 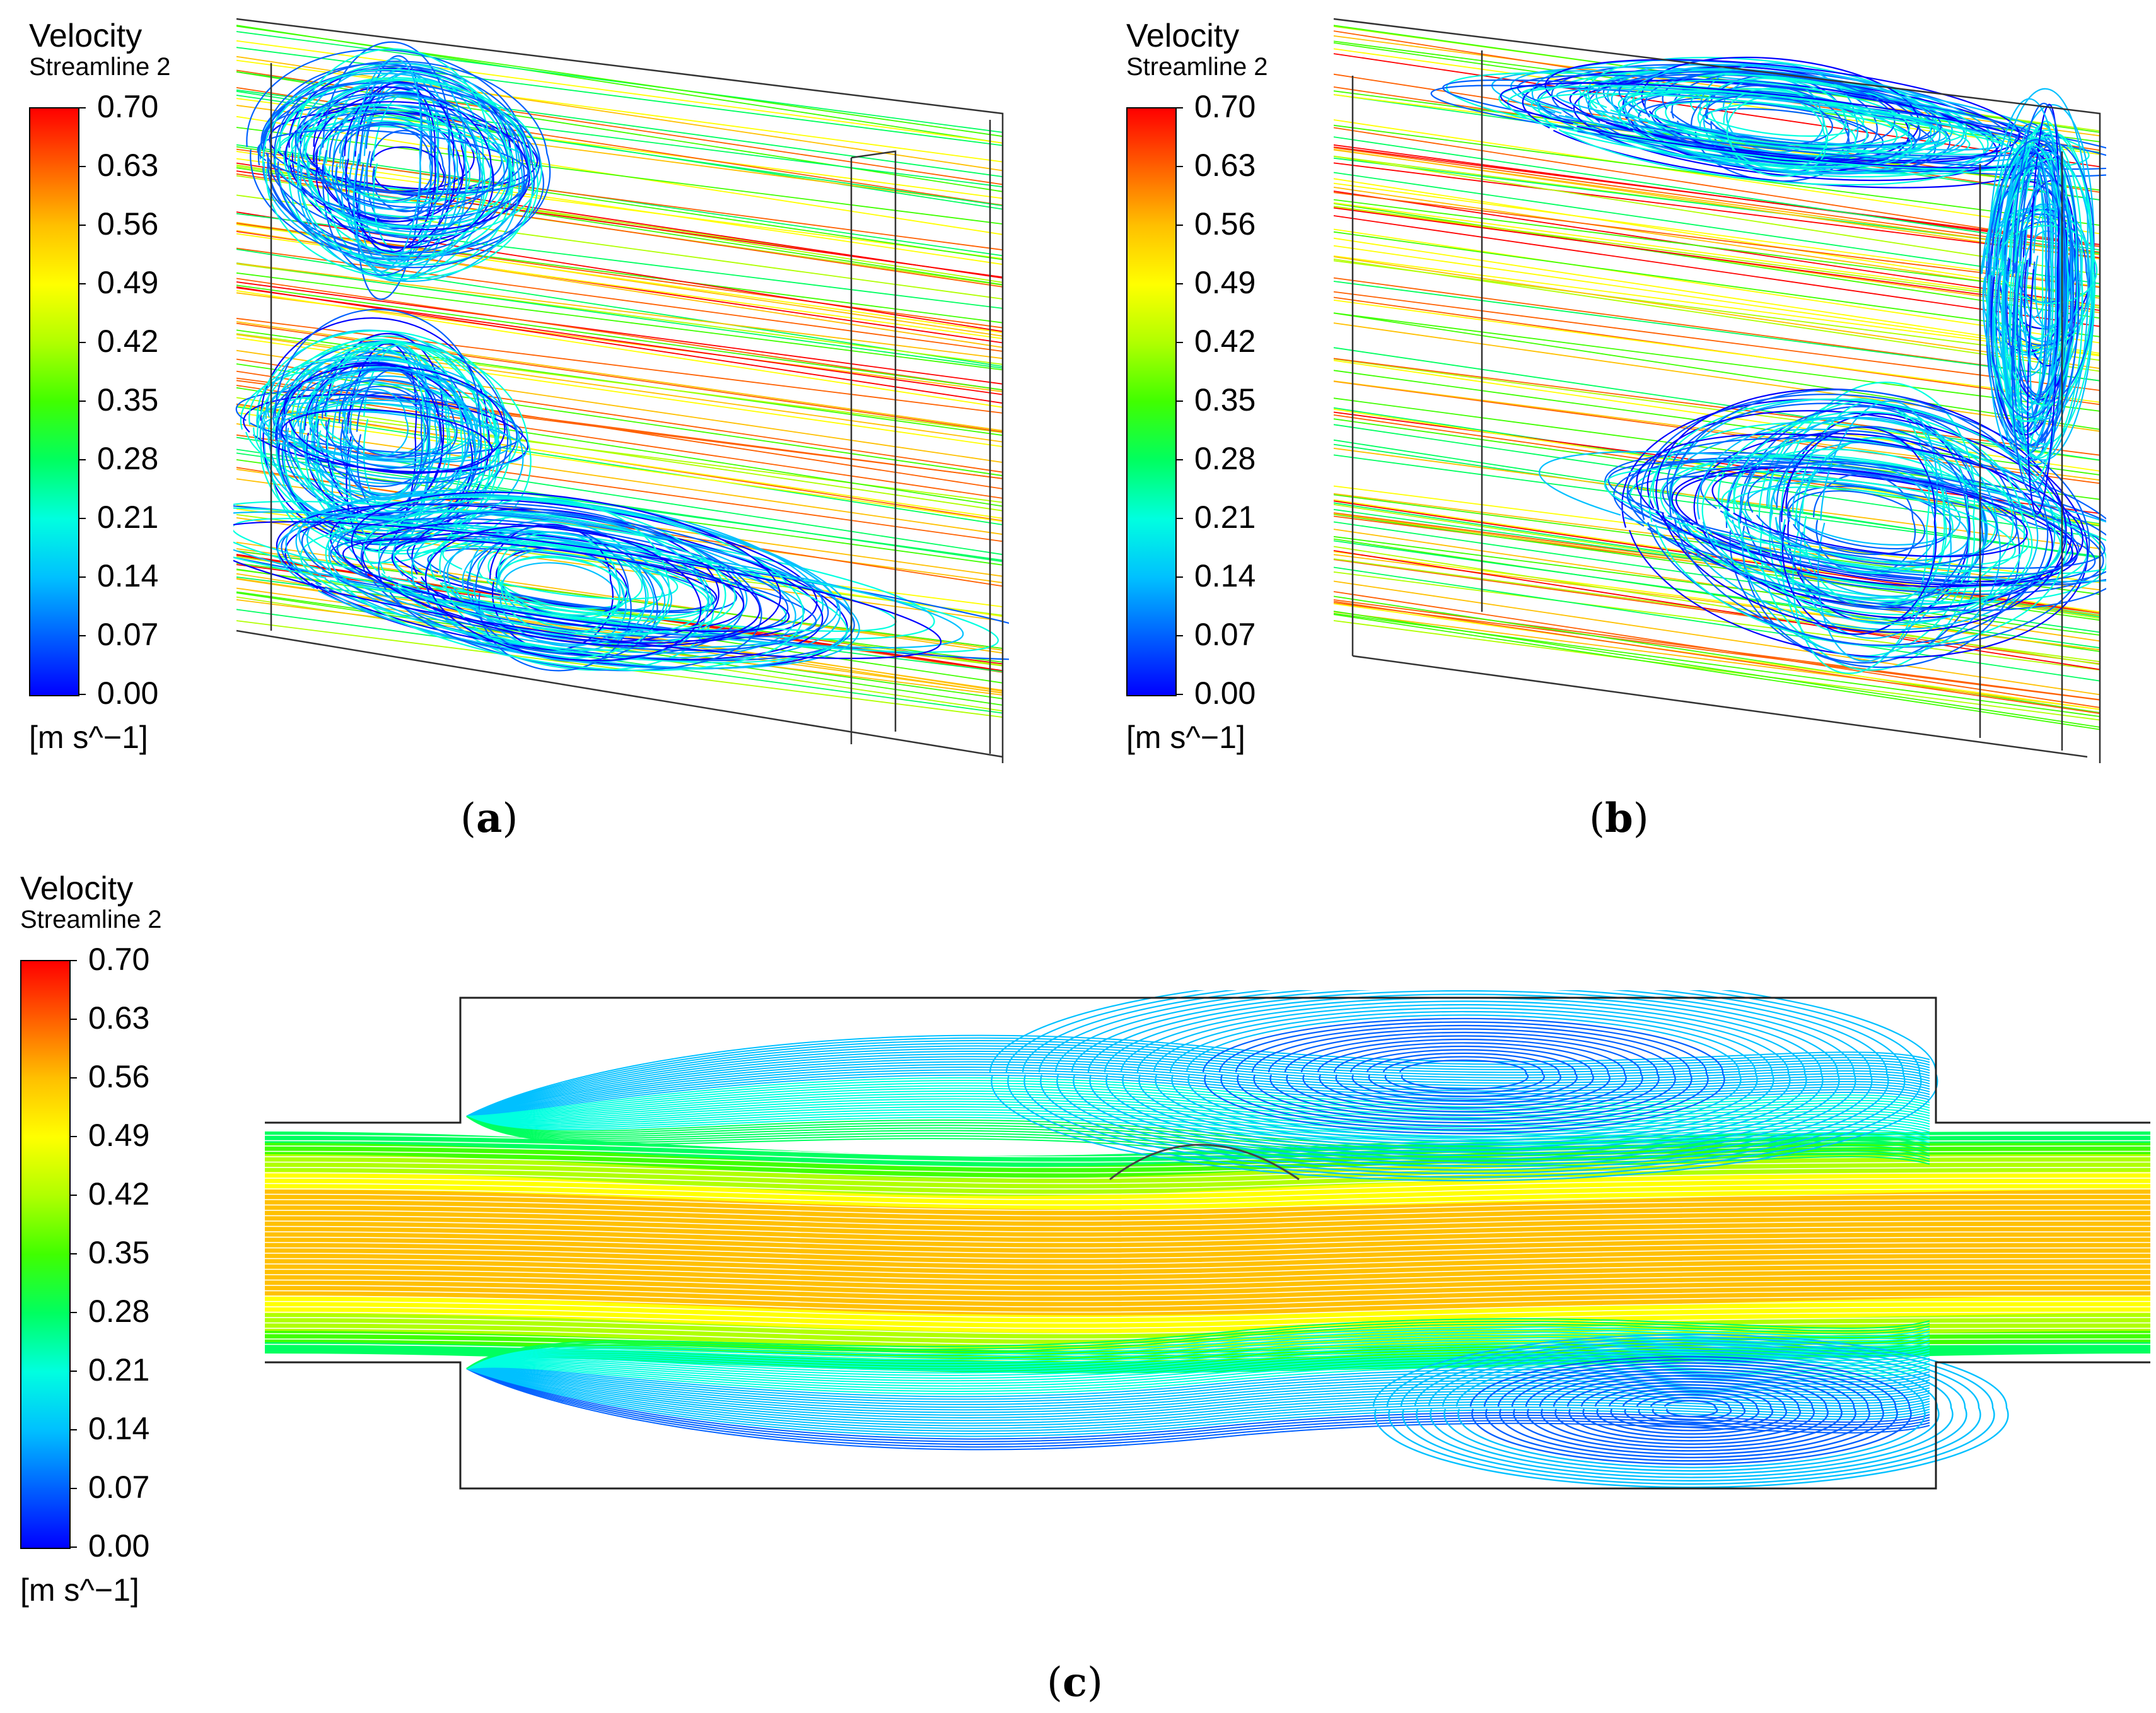 I want to click on color-bar, so click(x=46, y=1254).